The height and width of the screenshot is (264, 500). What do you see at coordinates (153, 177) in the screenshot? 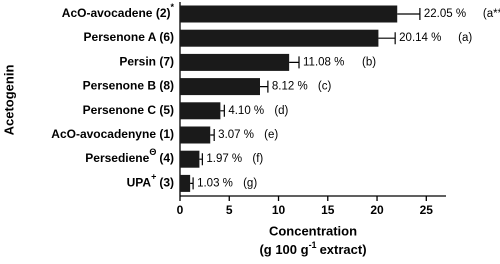
I see `category-sup: +` at bounding box center [153, 177].